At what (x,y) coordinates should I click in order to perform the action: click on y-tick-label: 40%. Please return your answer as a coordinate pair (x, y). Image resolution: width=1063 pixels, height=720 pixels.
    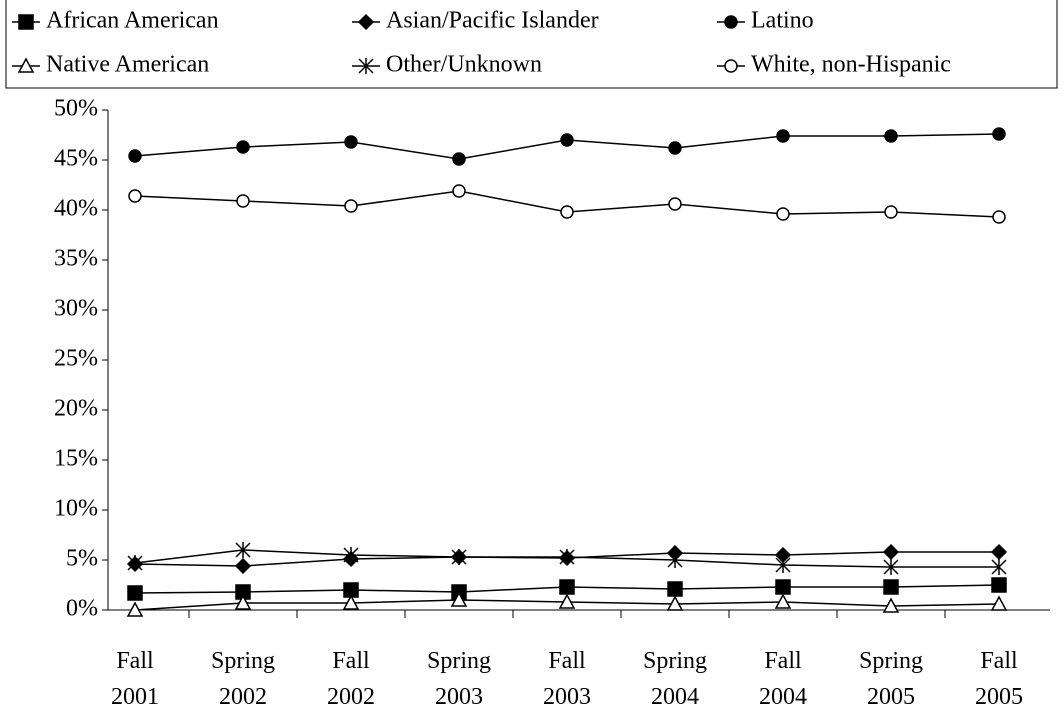
    Looking at the image, I should click on (76, 209).